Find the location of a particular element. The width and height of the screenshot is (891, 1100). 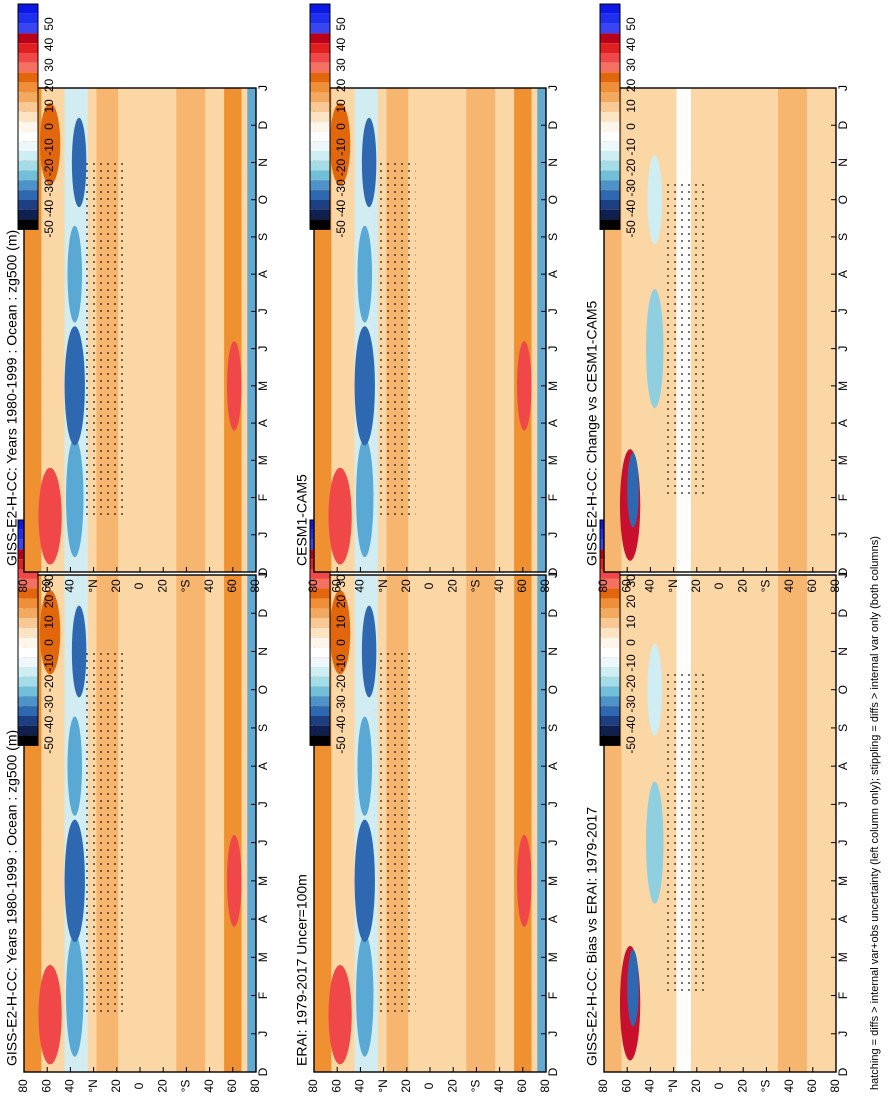

band-subtrop-s is located at coordinates (481, 330).